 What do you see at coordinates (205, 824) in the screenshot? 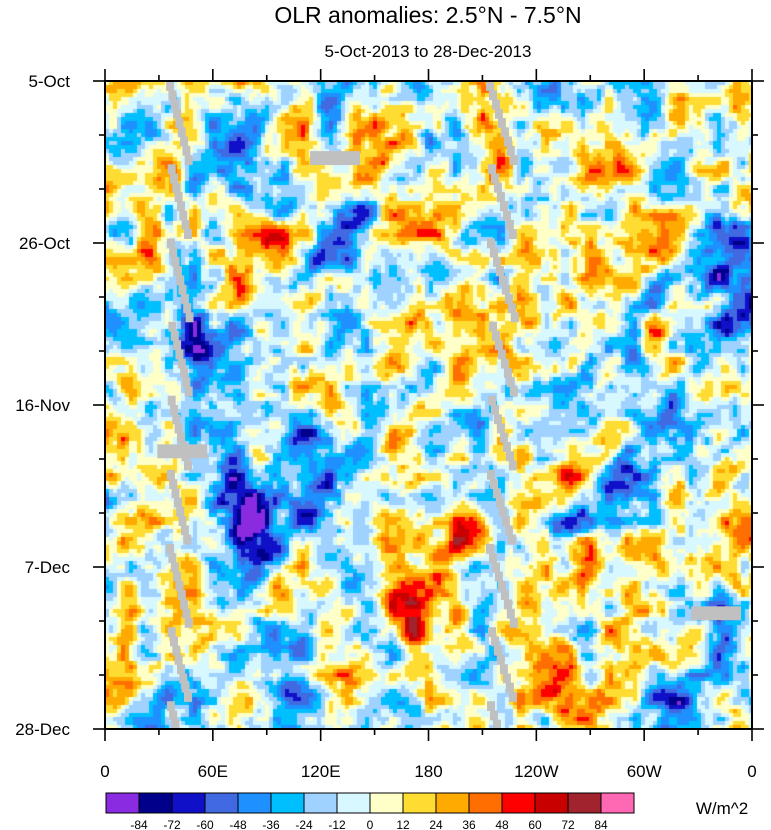
I see `colorbar-level-label: -60` at bounding box center [205, 824].